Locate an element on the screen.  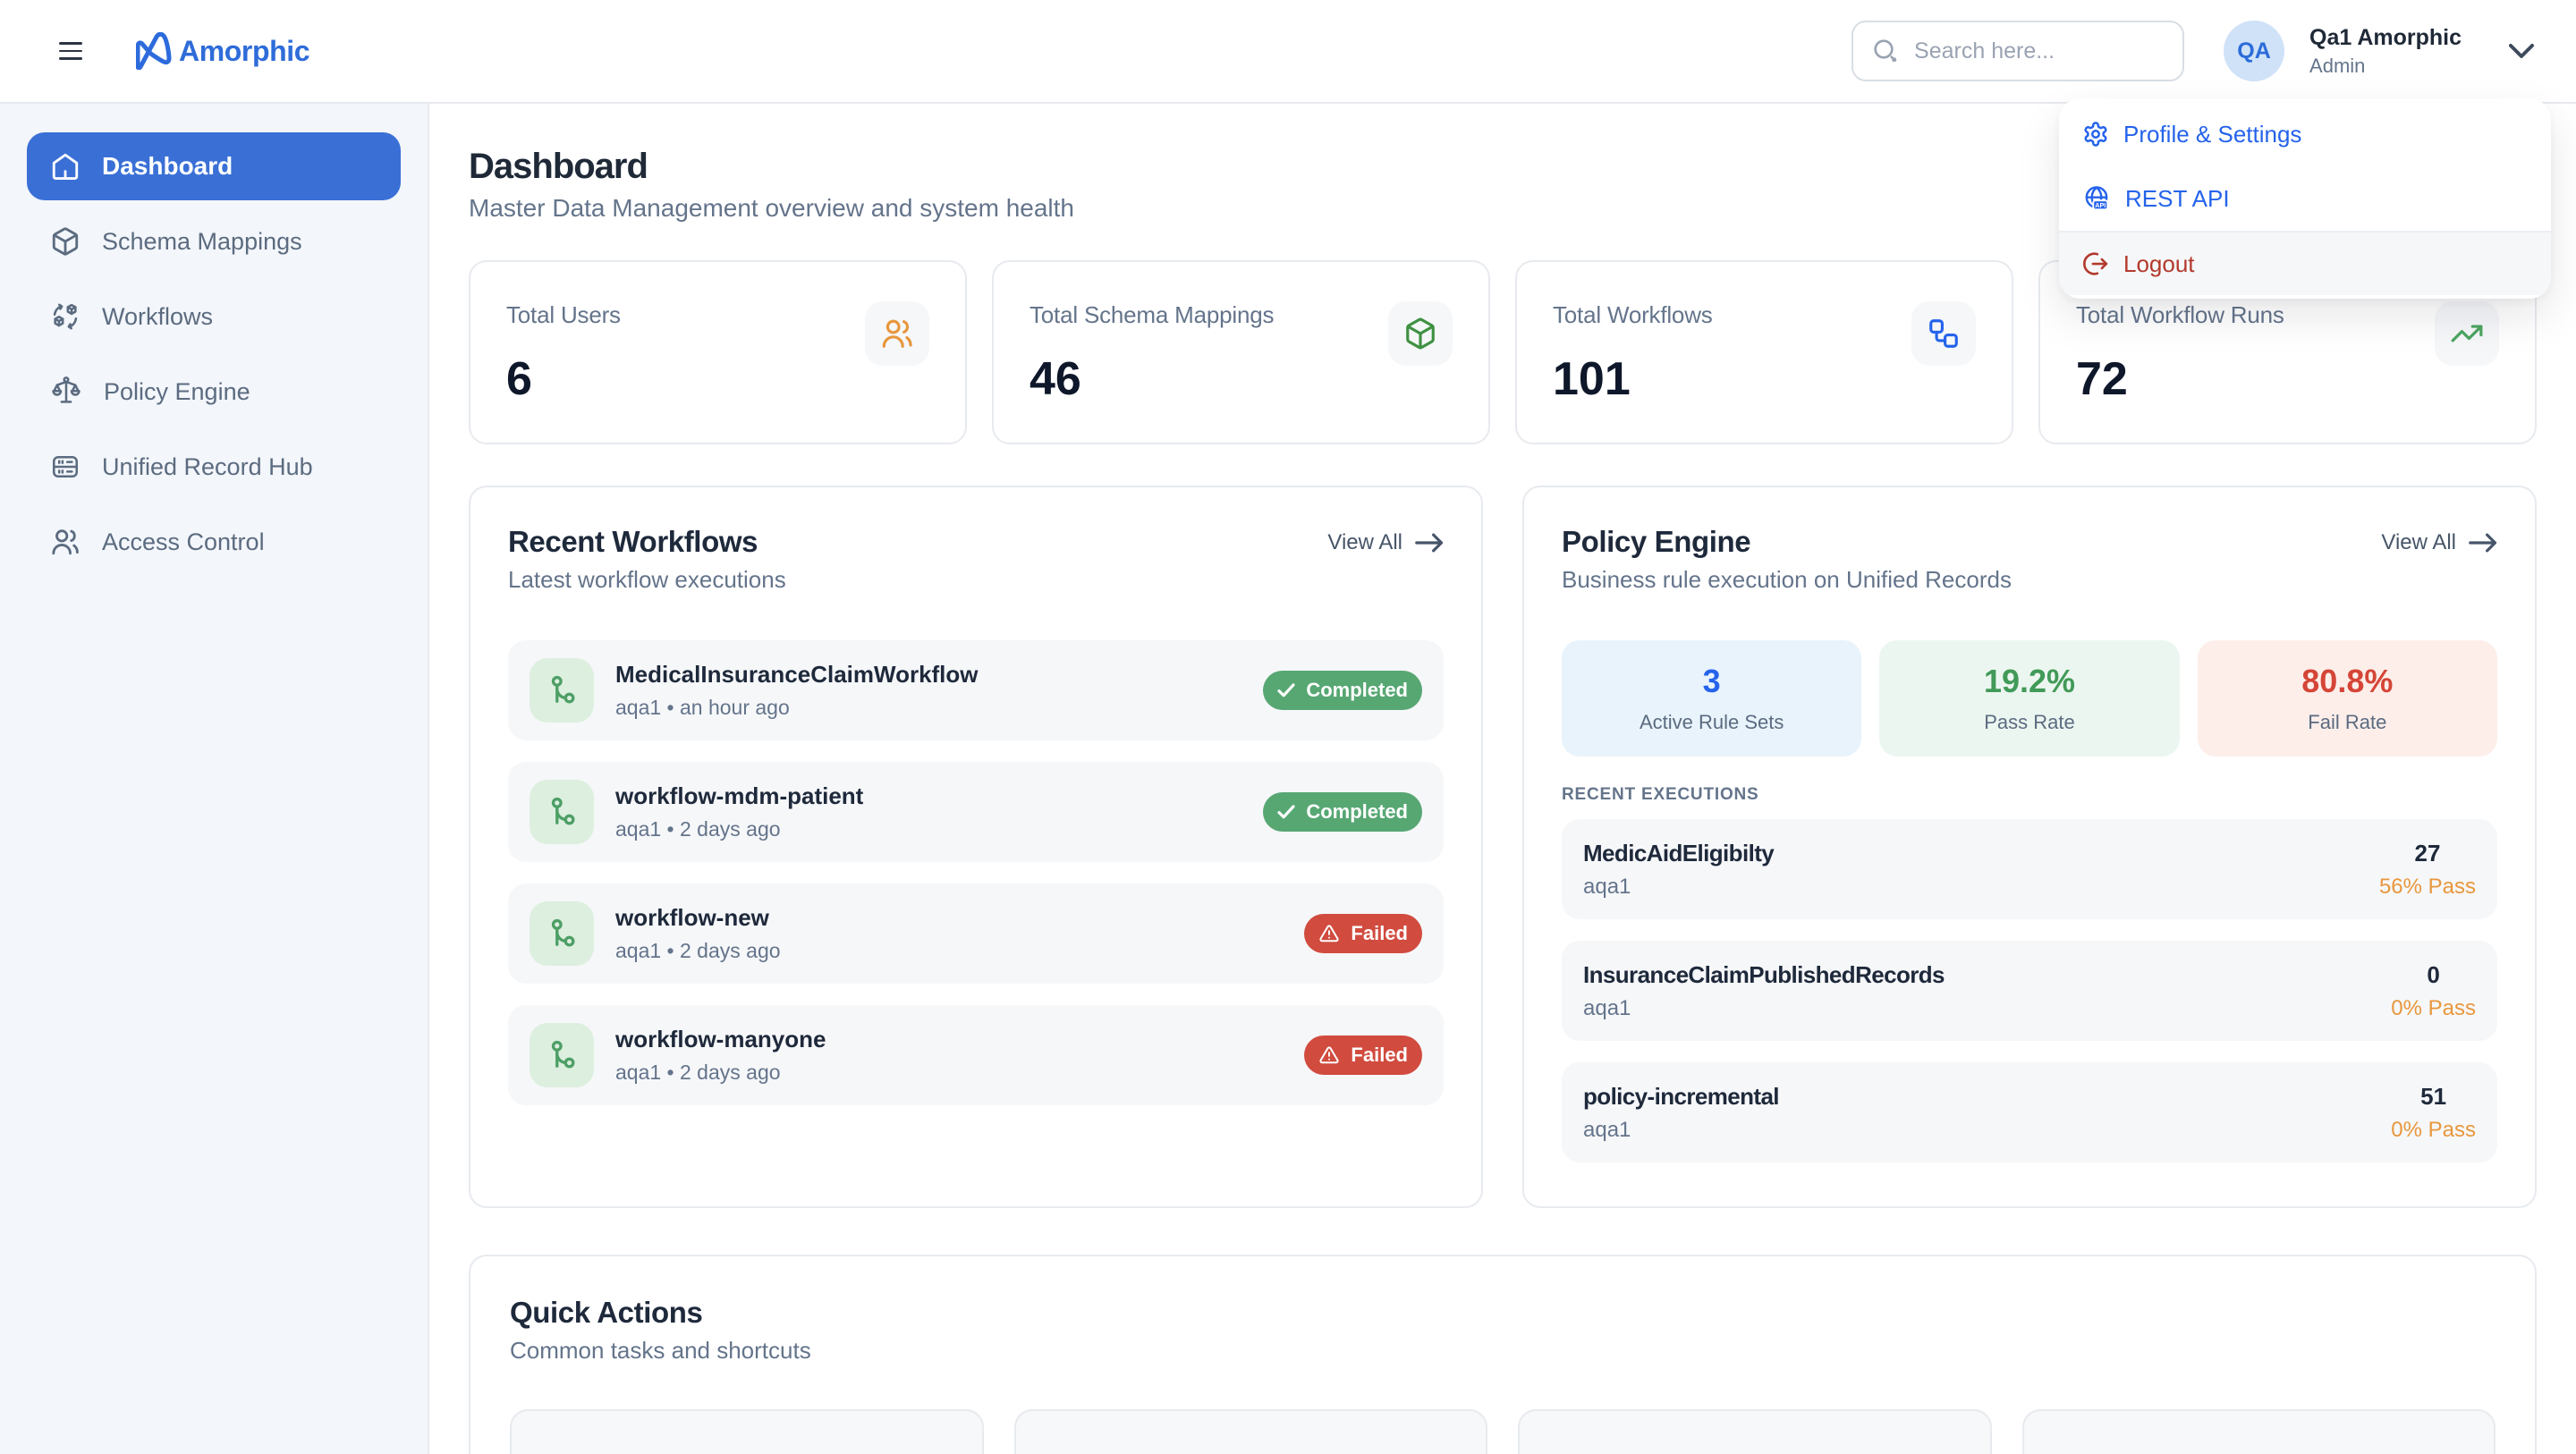
svg-text: API is located at coordinates (2100, 205).